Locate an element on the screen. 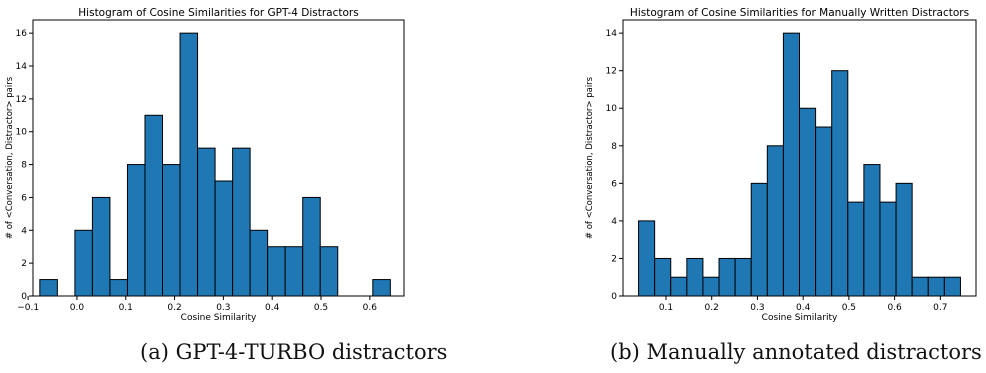 This screenshot has width=986, height=373. caption-a-prefix: (a) is located at coordinates (158, 352).